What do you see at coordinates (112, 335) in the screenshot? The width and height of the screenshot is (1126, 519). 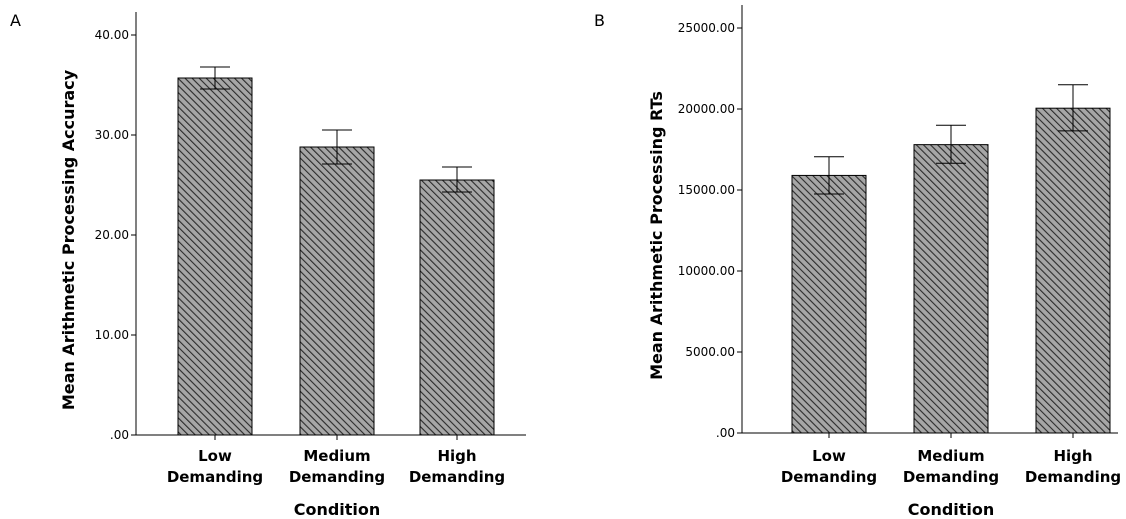 I see `y-tick-label: 10.00` at bounding box center [112, 335].